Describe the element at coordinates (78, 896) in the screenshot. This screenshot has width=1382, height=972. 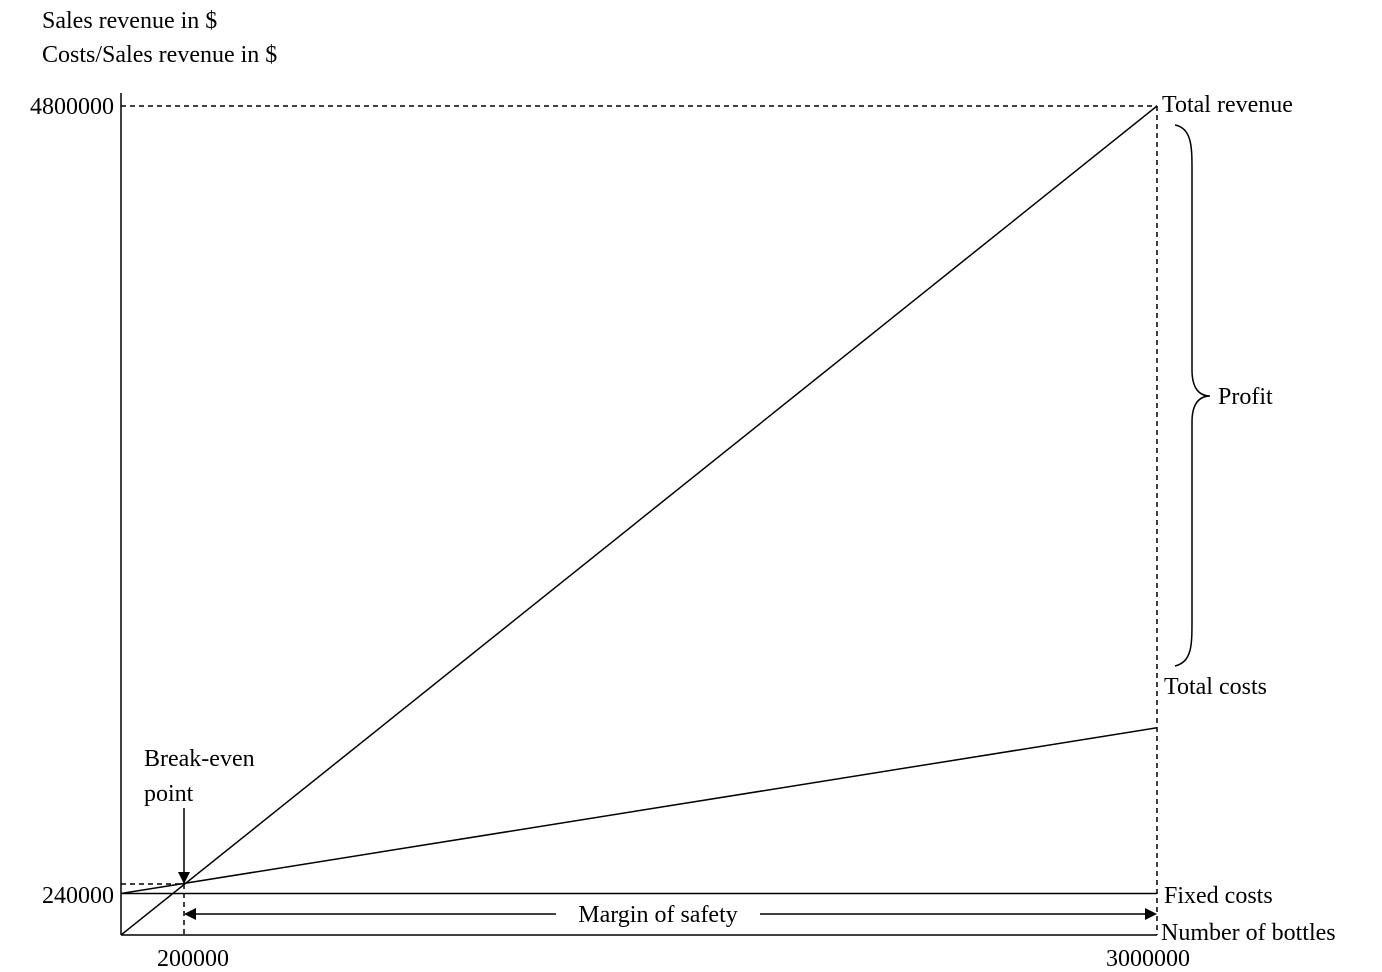
I see `y-tick-240000: 240000` at that location.